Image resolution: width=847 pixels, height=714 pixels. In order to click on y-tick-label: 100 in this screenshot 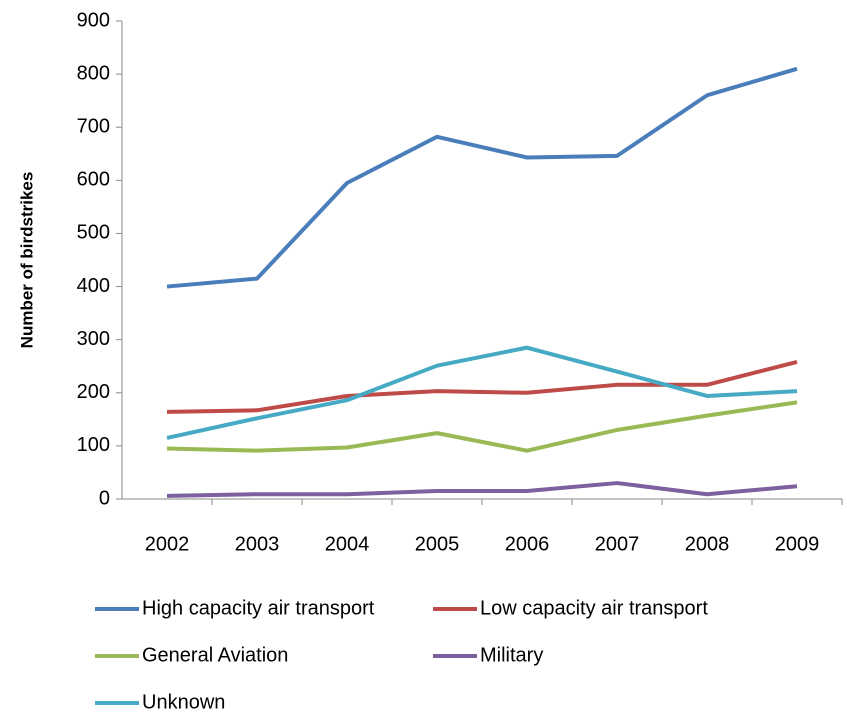, I will do `click(93, 445)`.